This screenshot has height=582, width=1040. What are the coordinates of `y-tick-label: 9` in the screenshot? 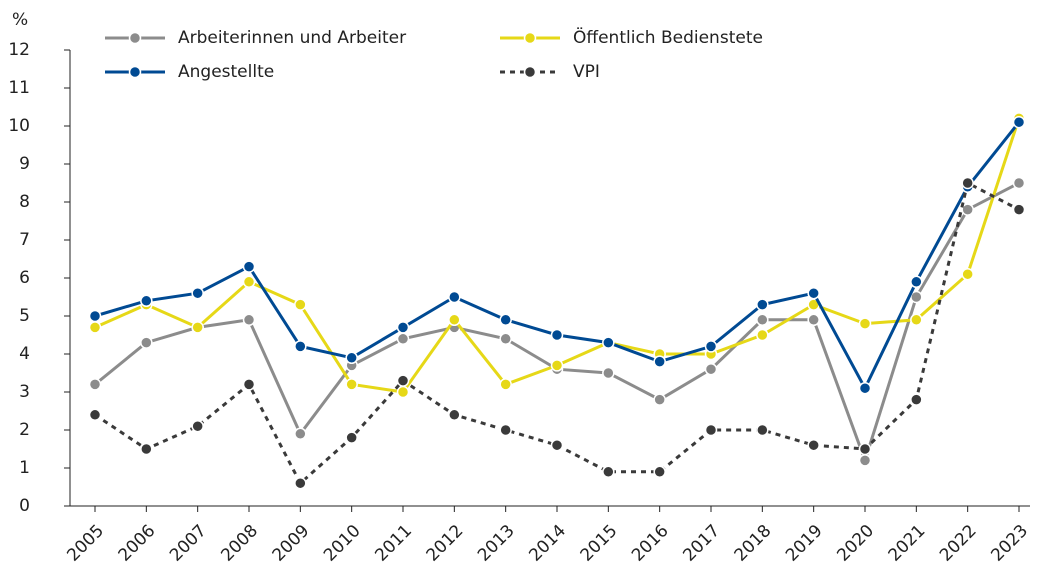 It's located at (24, 164).